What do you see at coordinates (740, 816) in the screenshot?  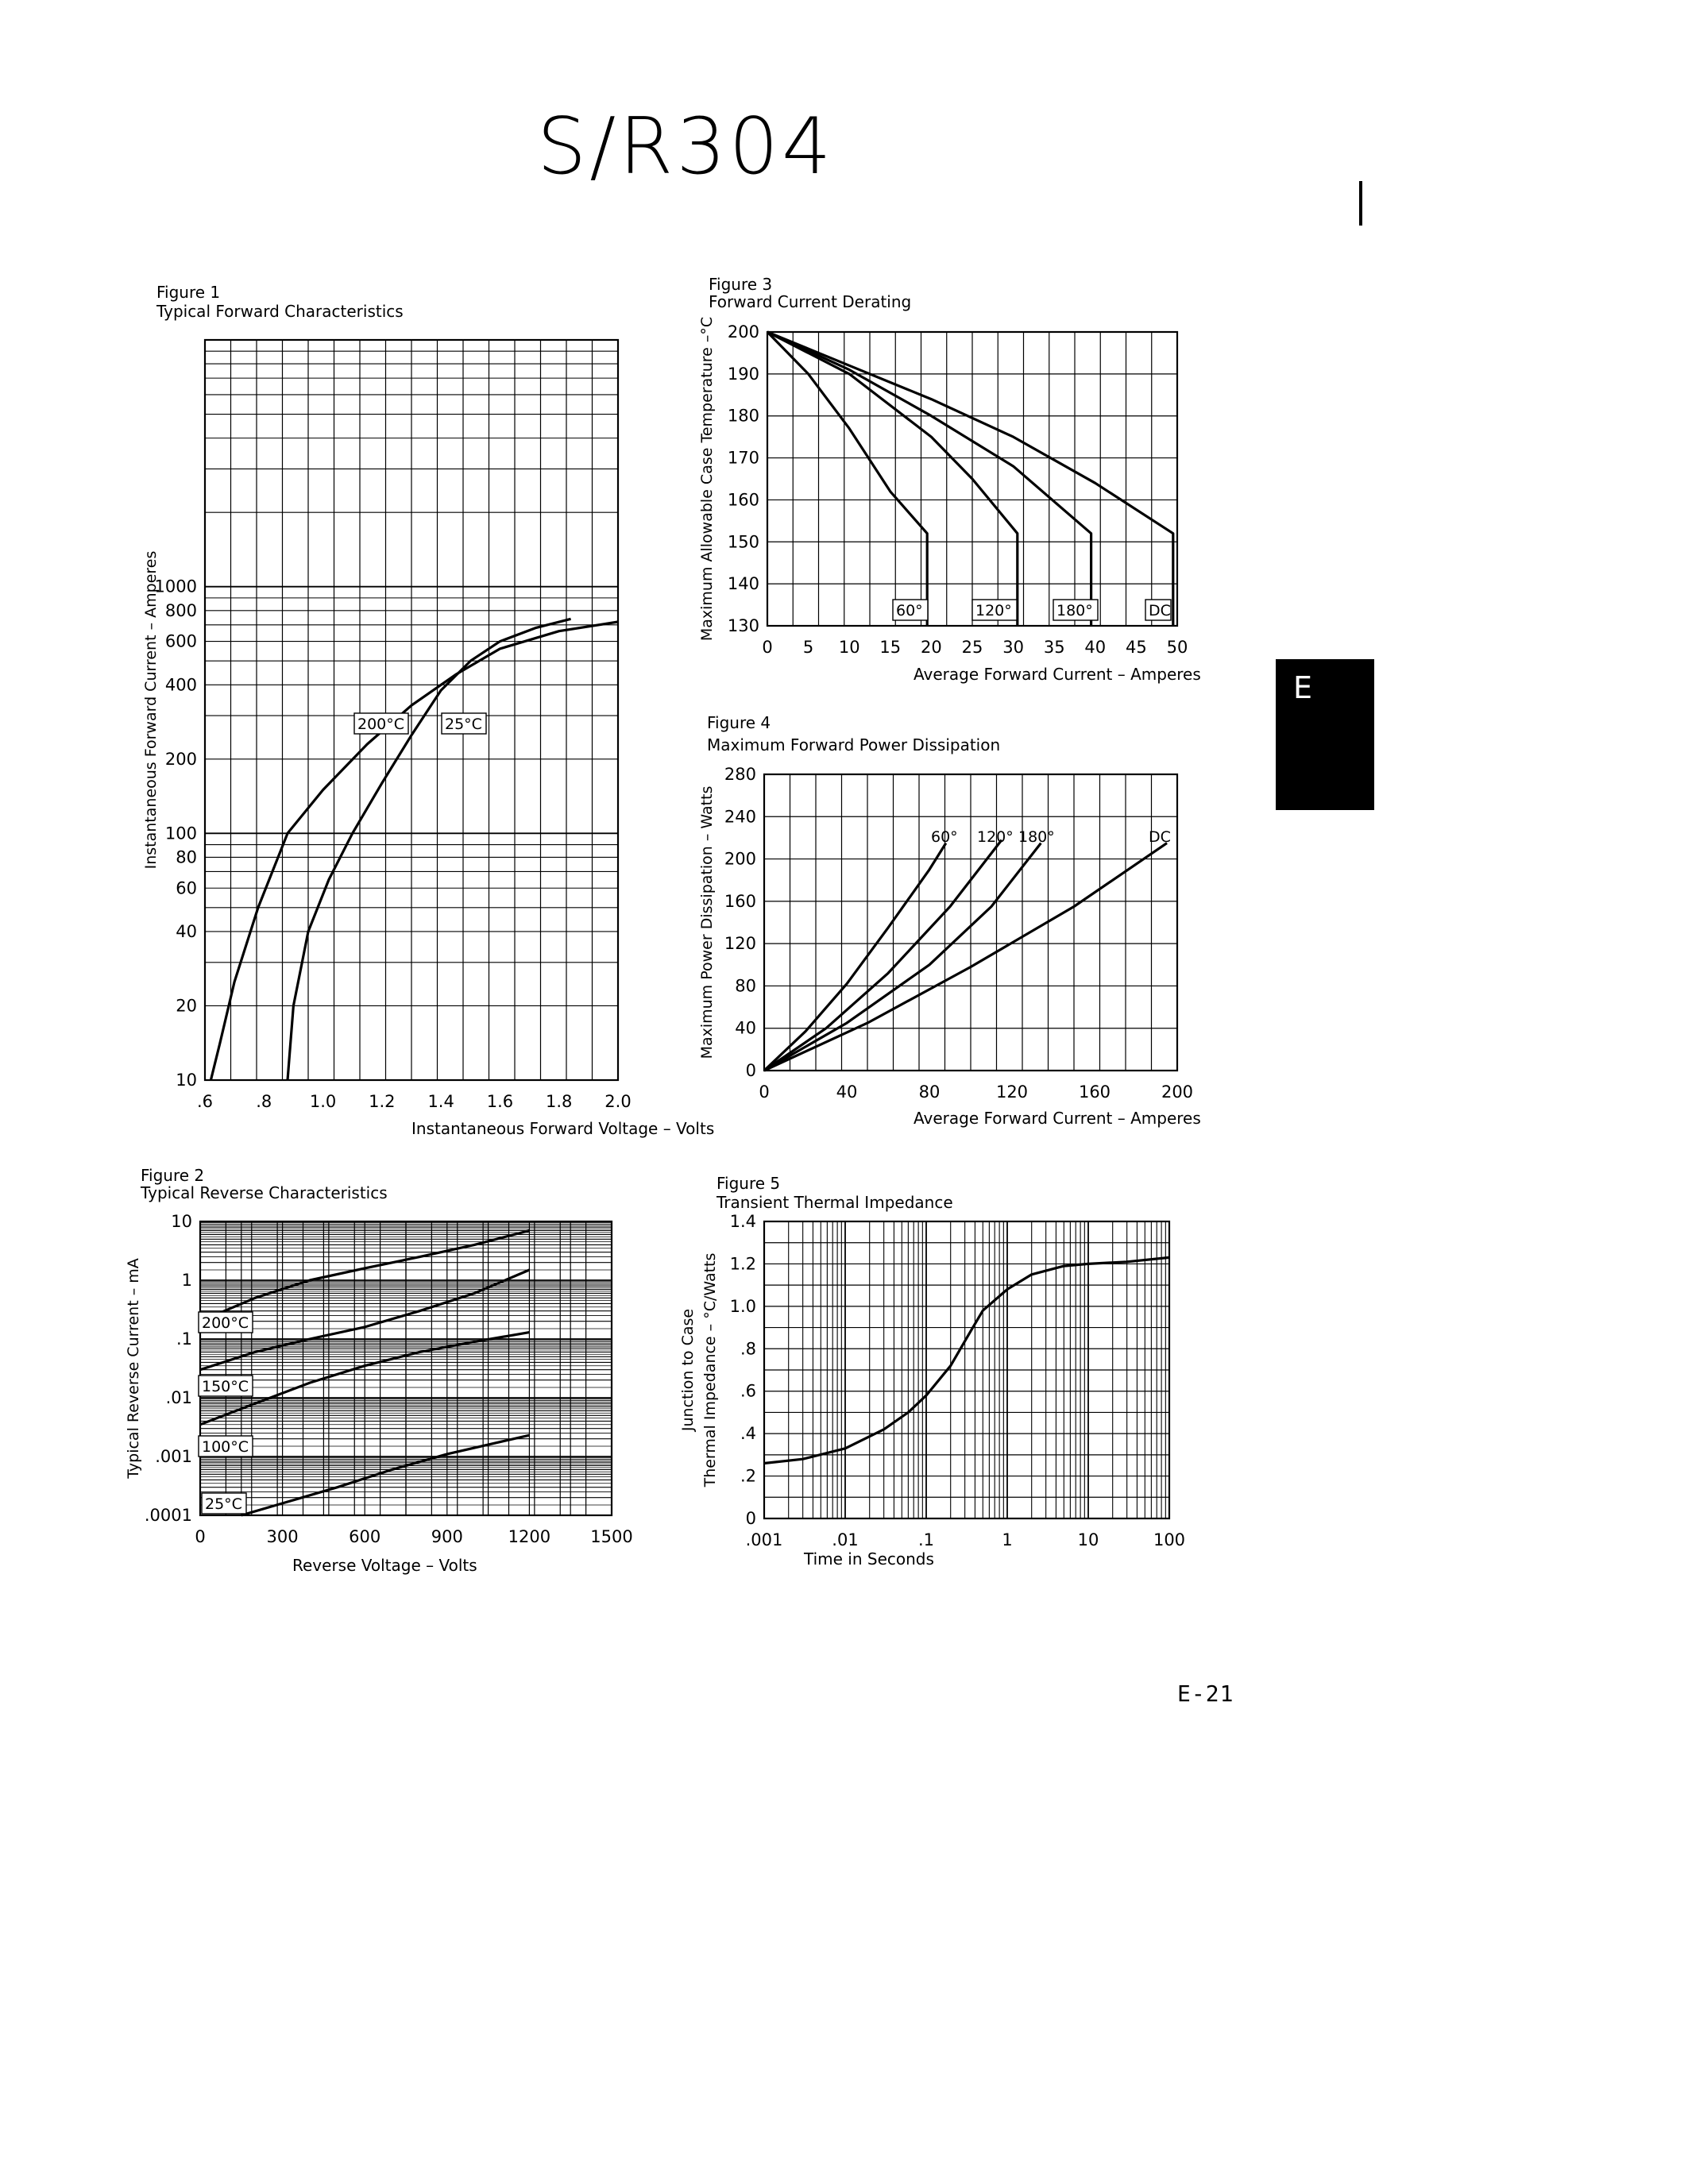 I see `y-tick-label: 240` at bounding box center [740, 816].